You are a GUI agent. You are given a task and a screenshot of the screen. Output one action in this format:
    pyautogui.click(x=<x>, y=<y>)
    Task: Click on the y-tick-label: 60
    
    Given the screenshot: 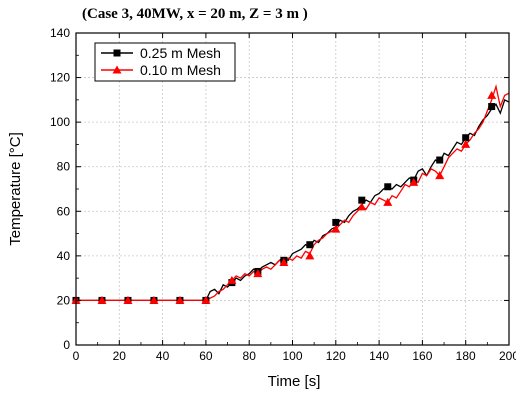 What is the action you would take?
    pyautogui.click(x=64, y=211)
    